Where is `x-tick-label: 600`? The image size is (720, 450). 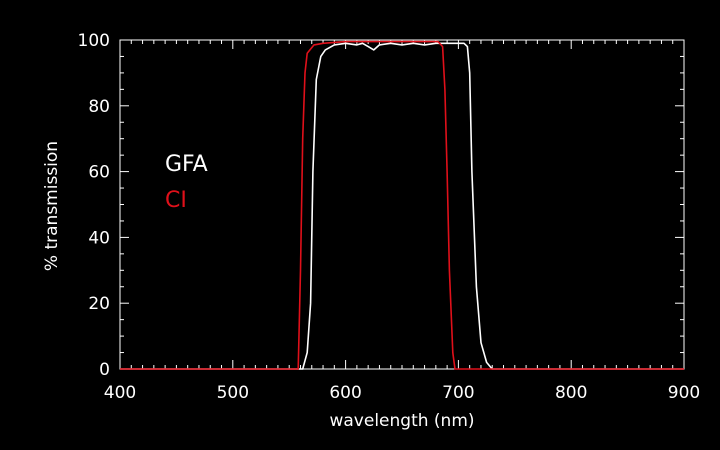 x-tick-label: 600 is located at coordinates (345, 393).